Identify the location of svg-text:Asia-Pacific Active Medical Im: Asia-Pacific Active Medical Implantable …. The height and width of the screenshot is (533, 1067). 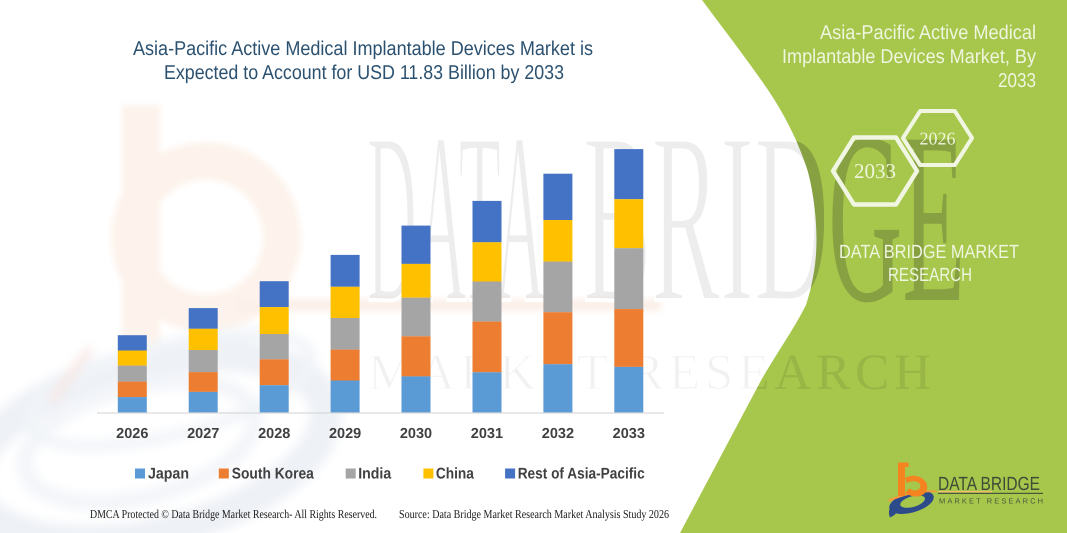
(363, 49).